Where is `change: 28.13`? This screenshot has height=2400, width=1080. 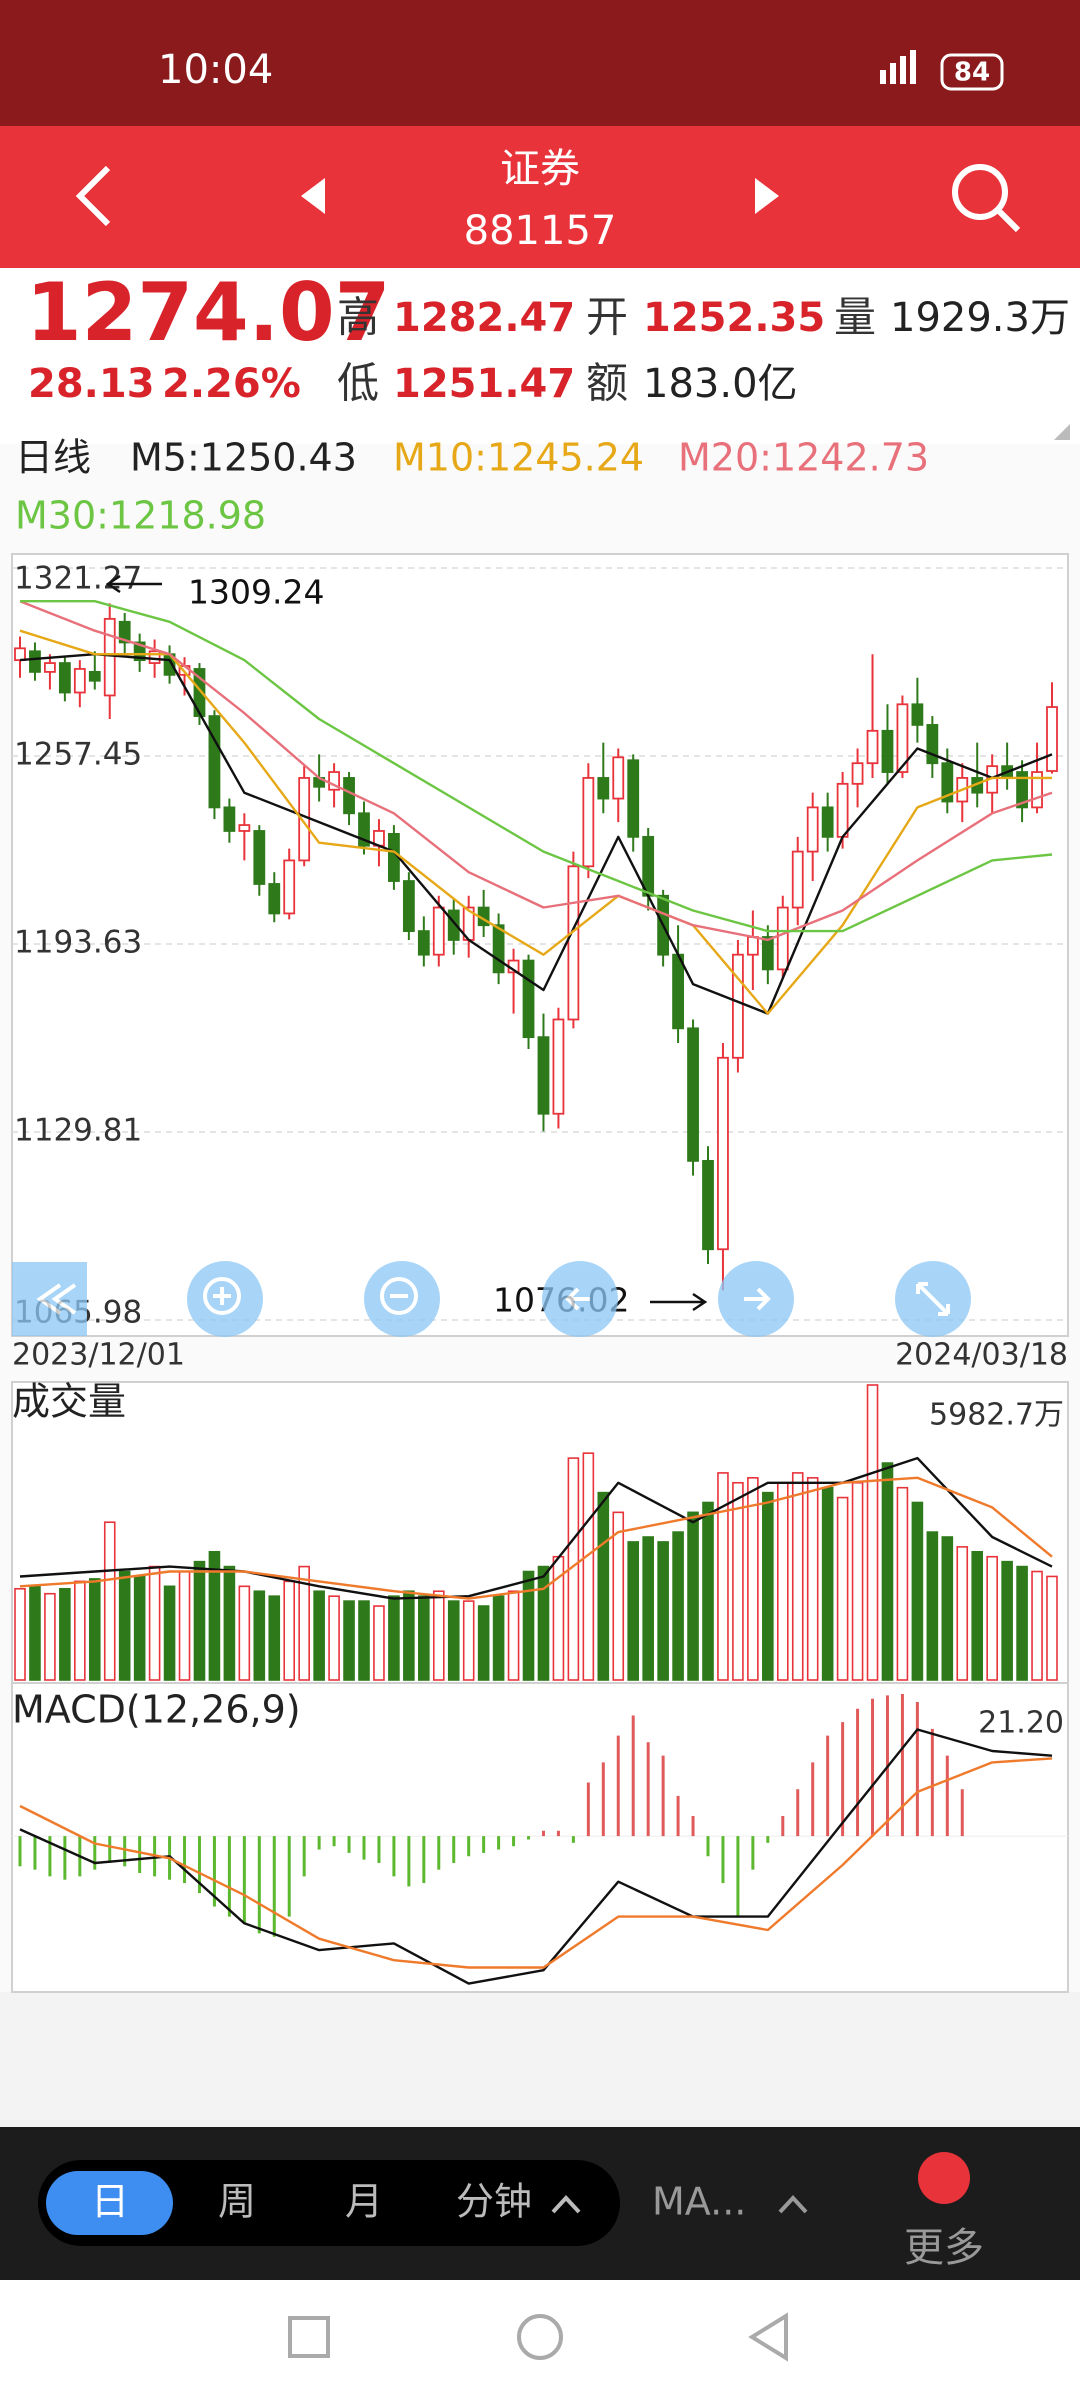
change: 28.13 is located at coordinates (91, 384).